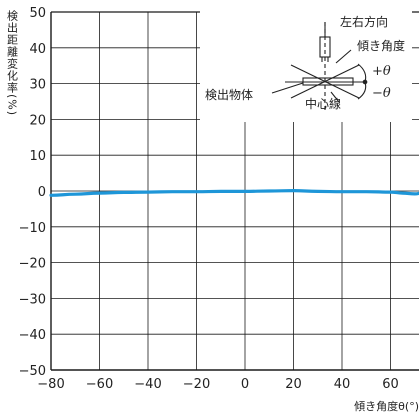 The image size is (419, 414). I want to click on y-tick-label: 0, so click(42, 192).